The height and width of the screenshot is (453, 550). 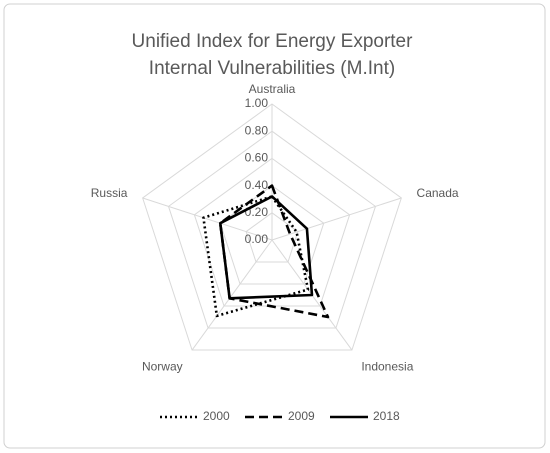 I want to click on category-label: Russia, so click(x=109, y=193).